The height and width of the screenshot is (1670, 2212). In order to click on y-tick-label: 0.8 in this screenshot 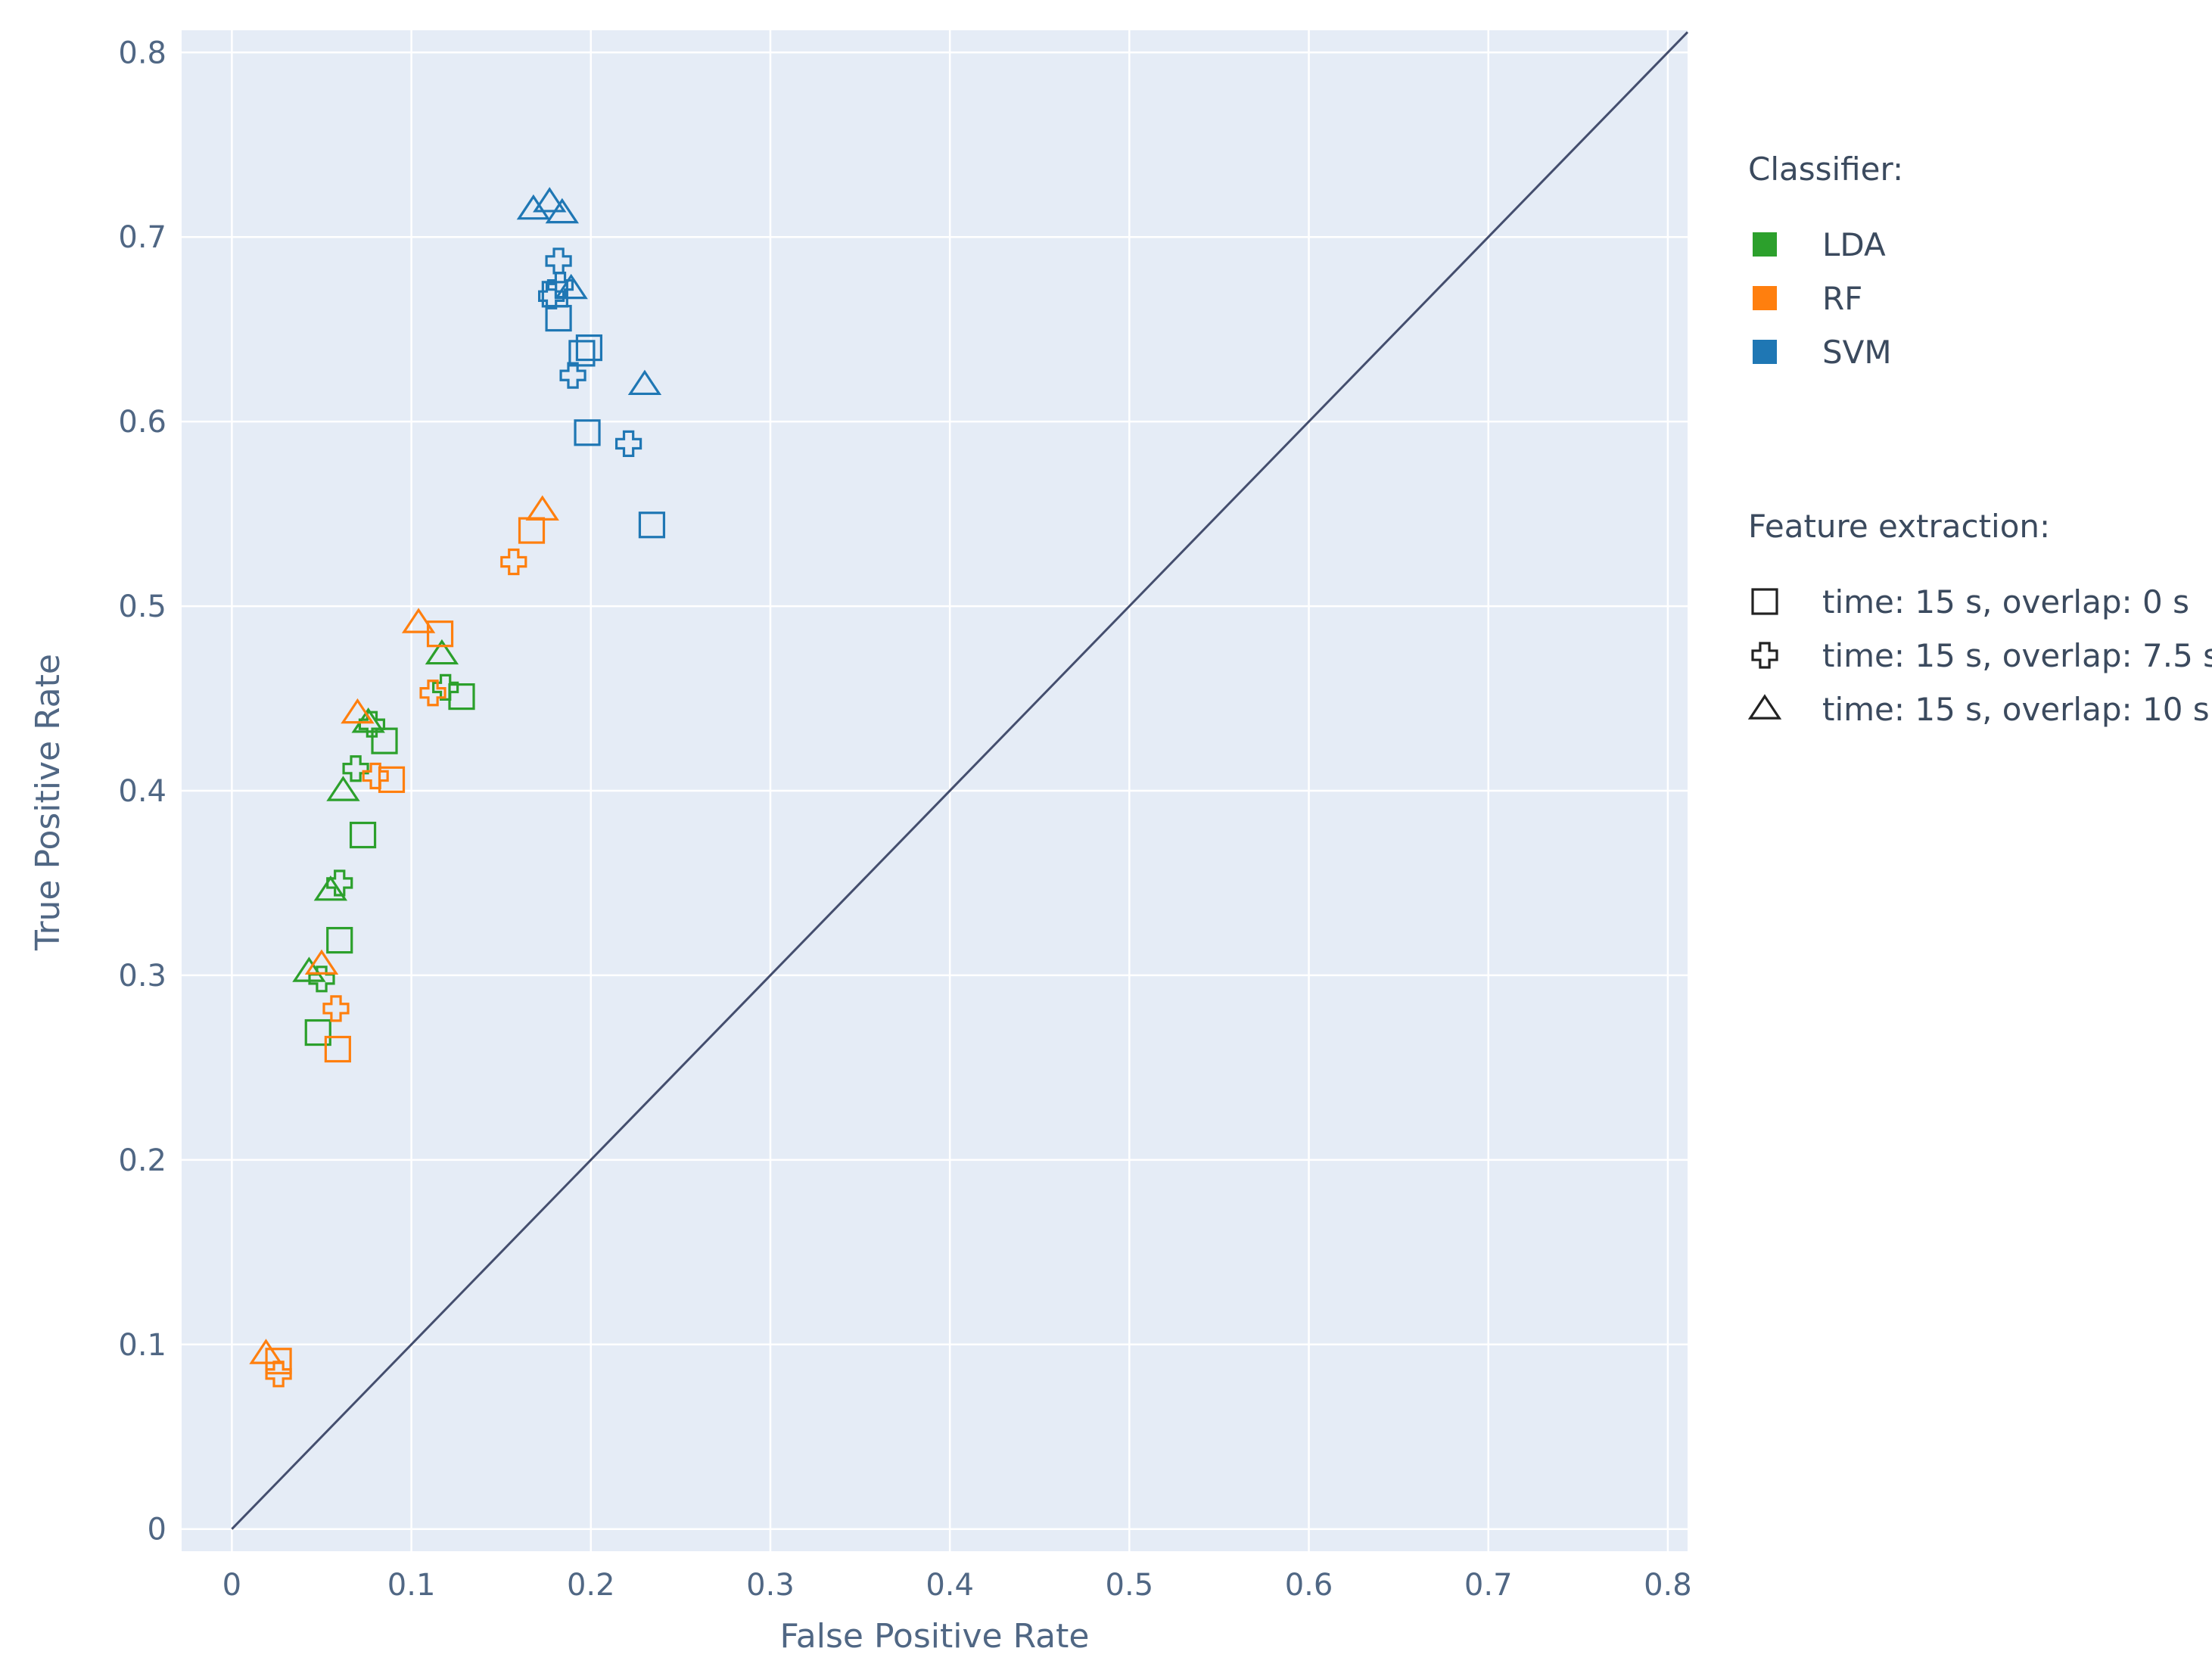, I will do `click(142, 53)`.